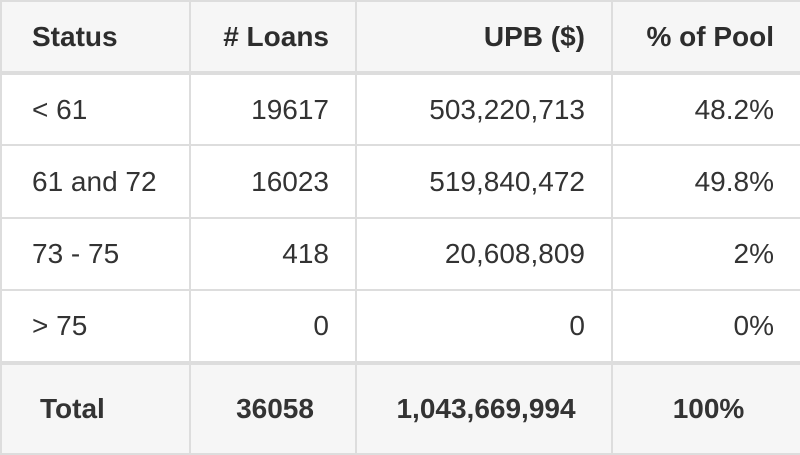 Image resolution: width=800 pixels, height=455 pixels. Describe the element at coordinates (705, 326) in the screenshot. I see `cell-pct: 0%` at that location.